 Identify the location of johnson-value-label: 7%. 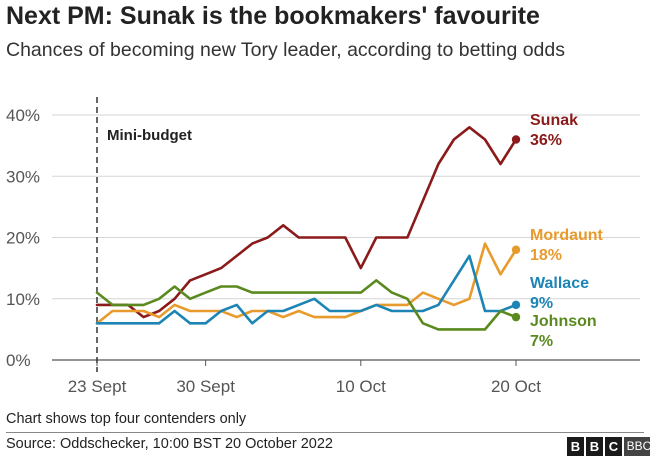
(541, 341).